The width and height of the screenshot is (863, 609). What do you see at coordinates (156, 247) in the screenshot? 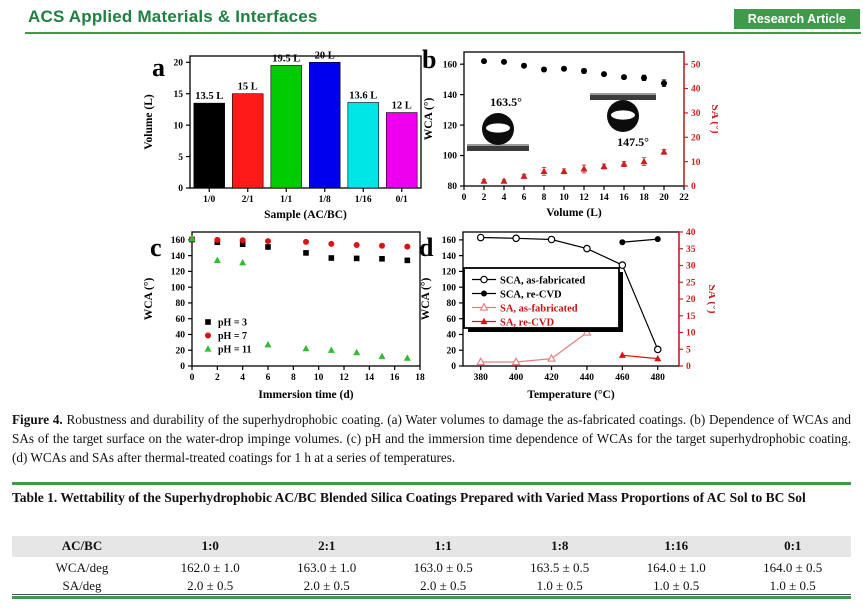
I see `svg-text: c` at bounding box center [156, 247].